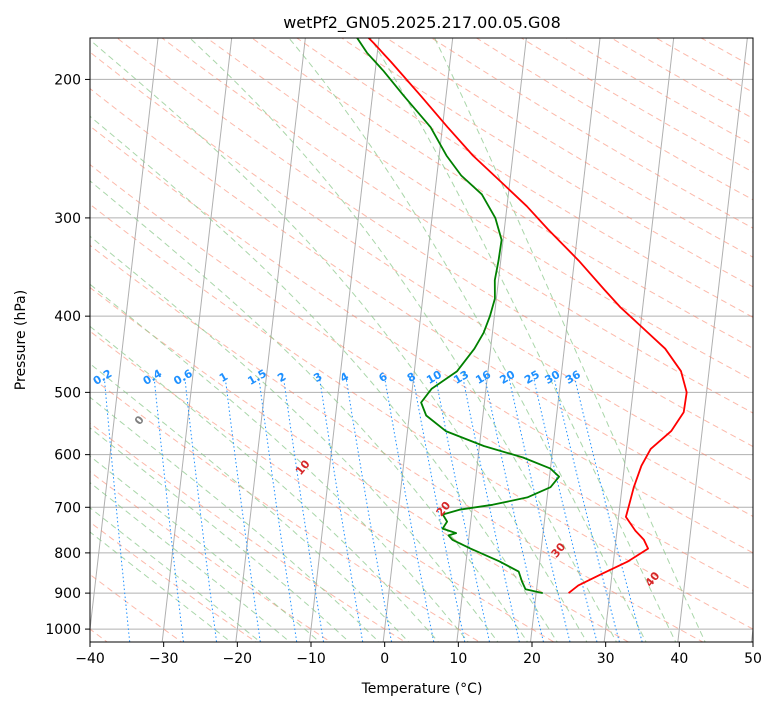  Describe the element at coordinates (606, 659) in the screenshot. I see `x-tick-label: 30` at that location.